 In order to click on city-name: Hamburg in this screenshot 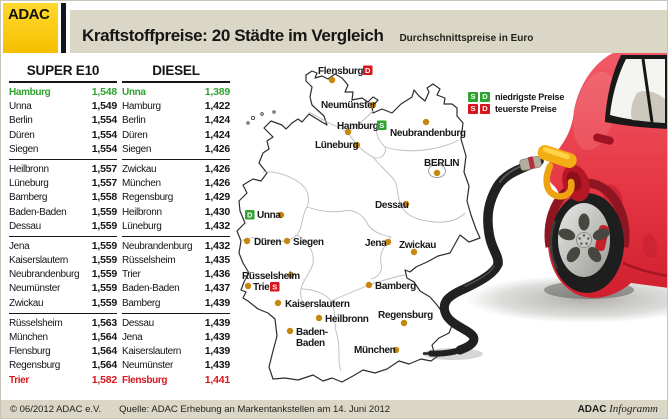, I will do `click(141, 107)`.